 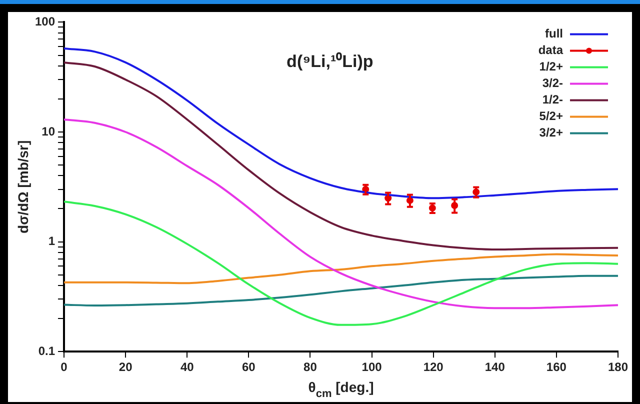 I want to click on legend-label: 1/2+, so click(x=551, y=67).